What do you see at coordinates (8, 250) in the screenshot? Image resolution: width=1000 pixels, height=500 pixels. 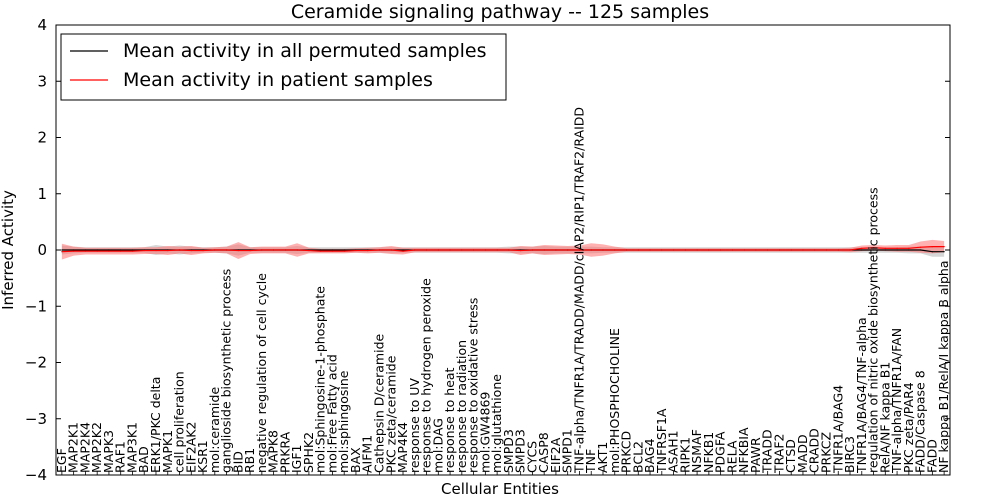 I see `y-axis-label: Inferred Activity` at bounding box center [8, 250].